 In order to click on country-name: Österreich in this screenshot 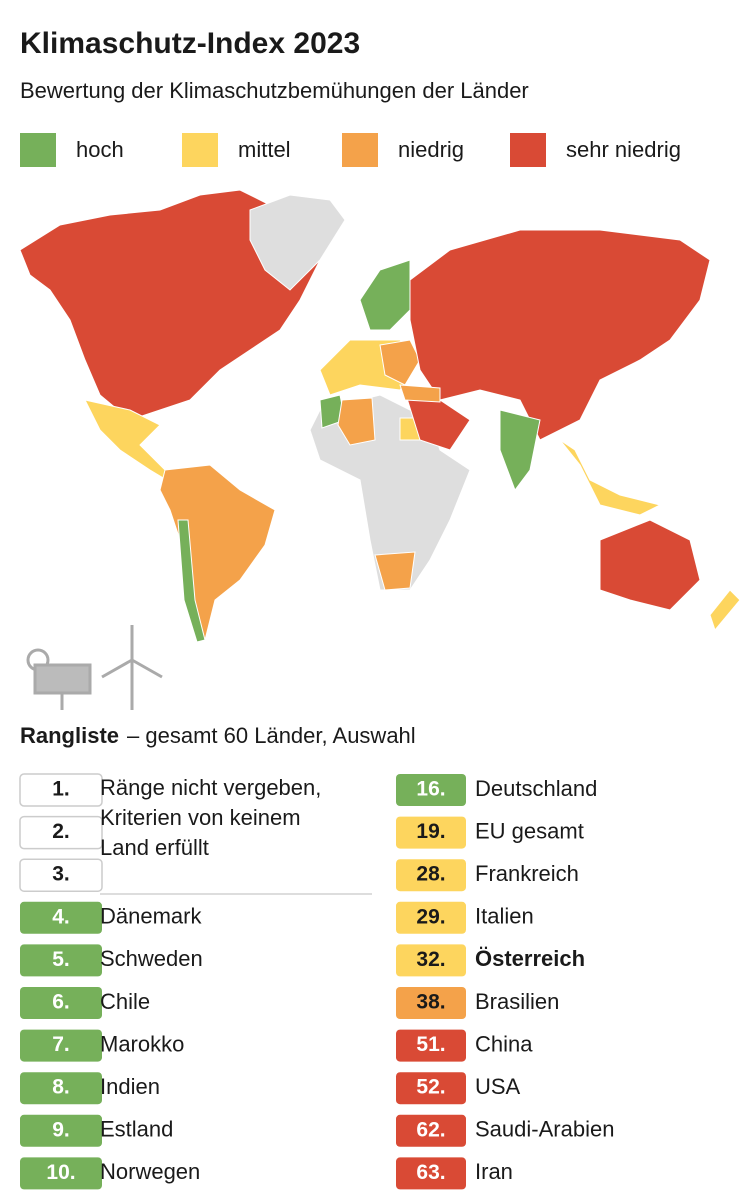, I will do `click(530, 958)`.